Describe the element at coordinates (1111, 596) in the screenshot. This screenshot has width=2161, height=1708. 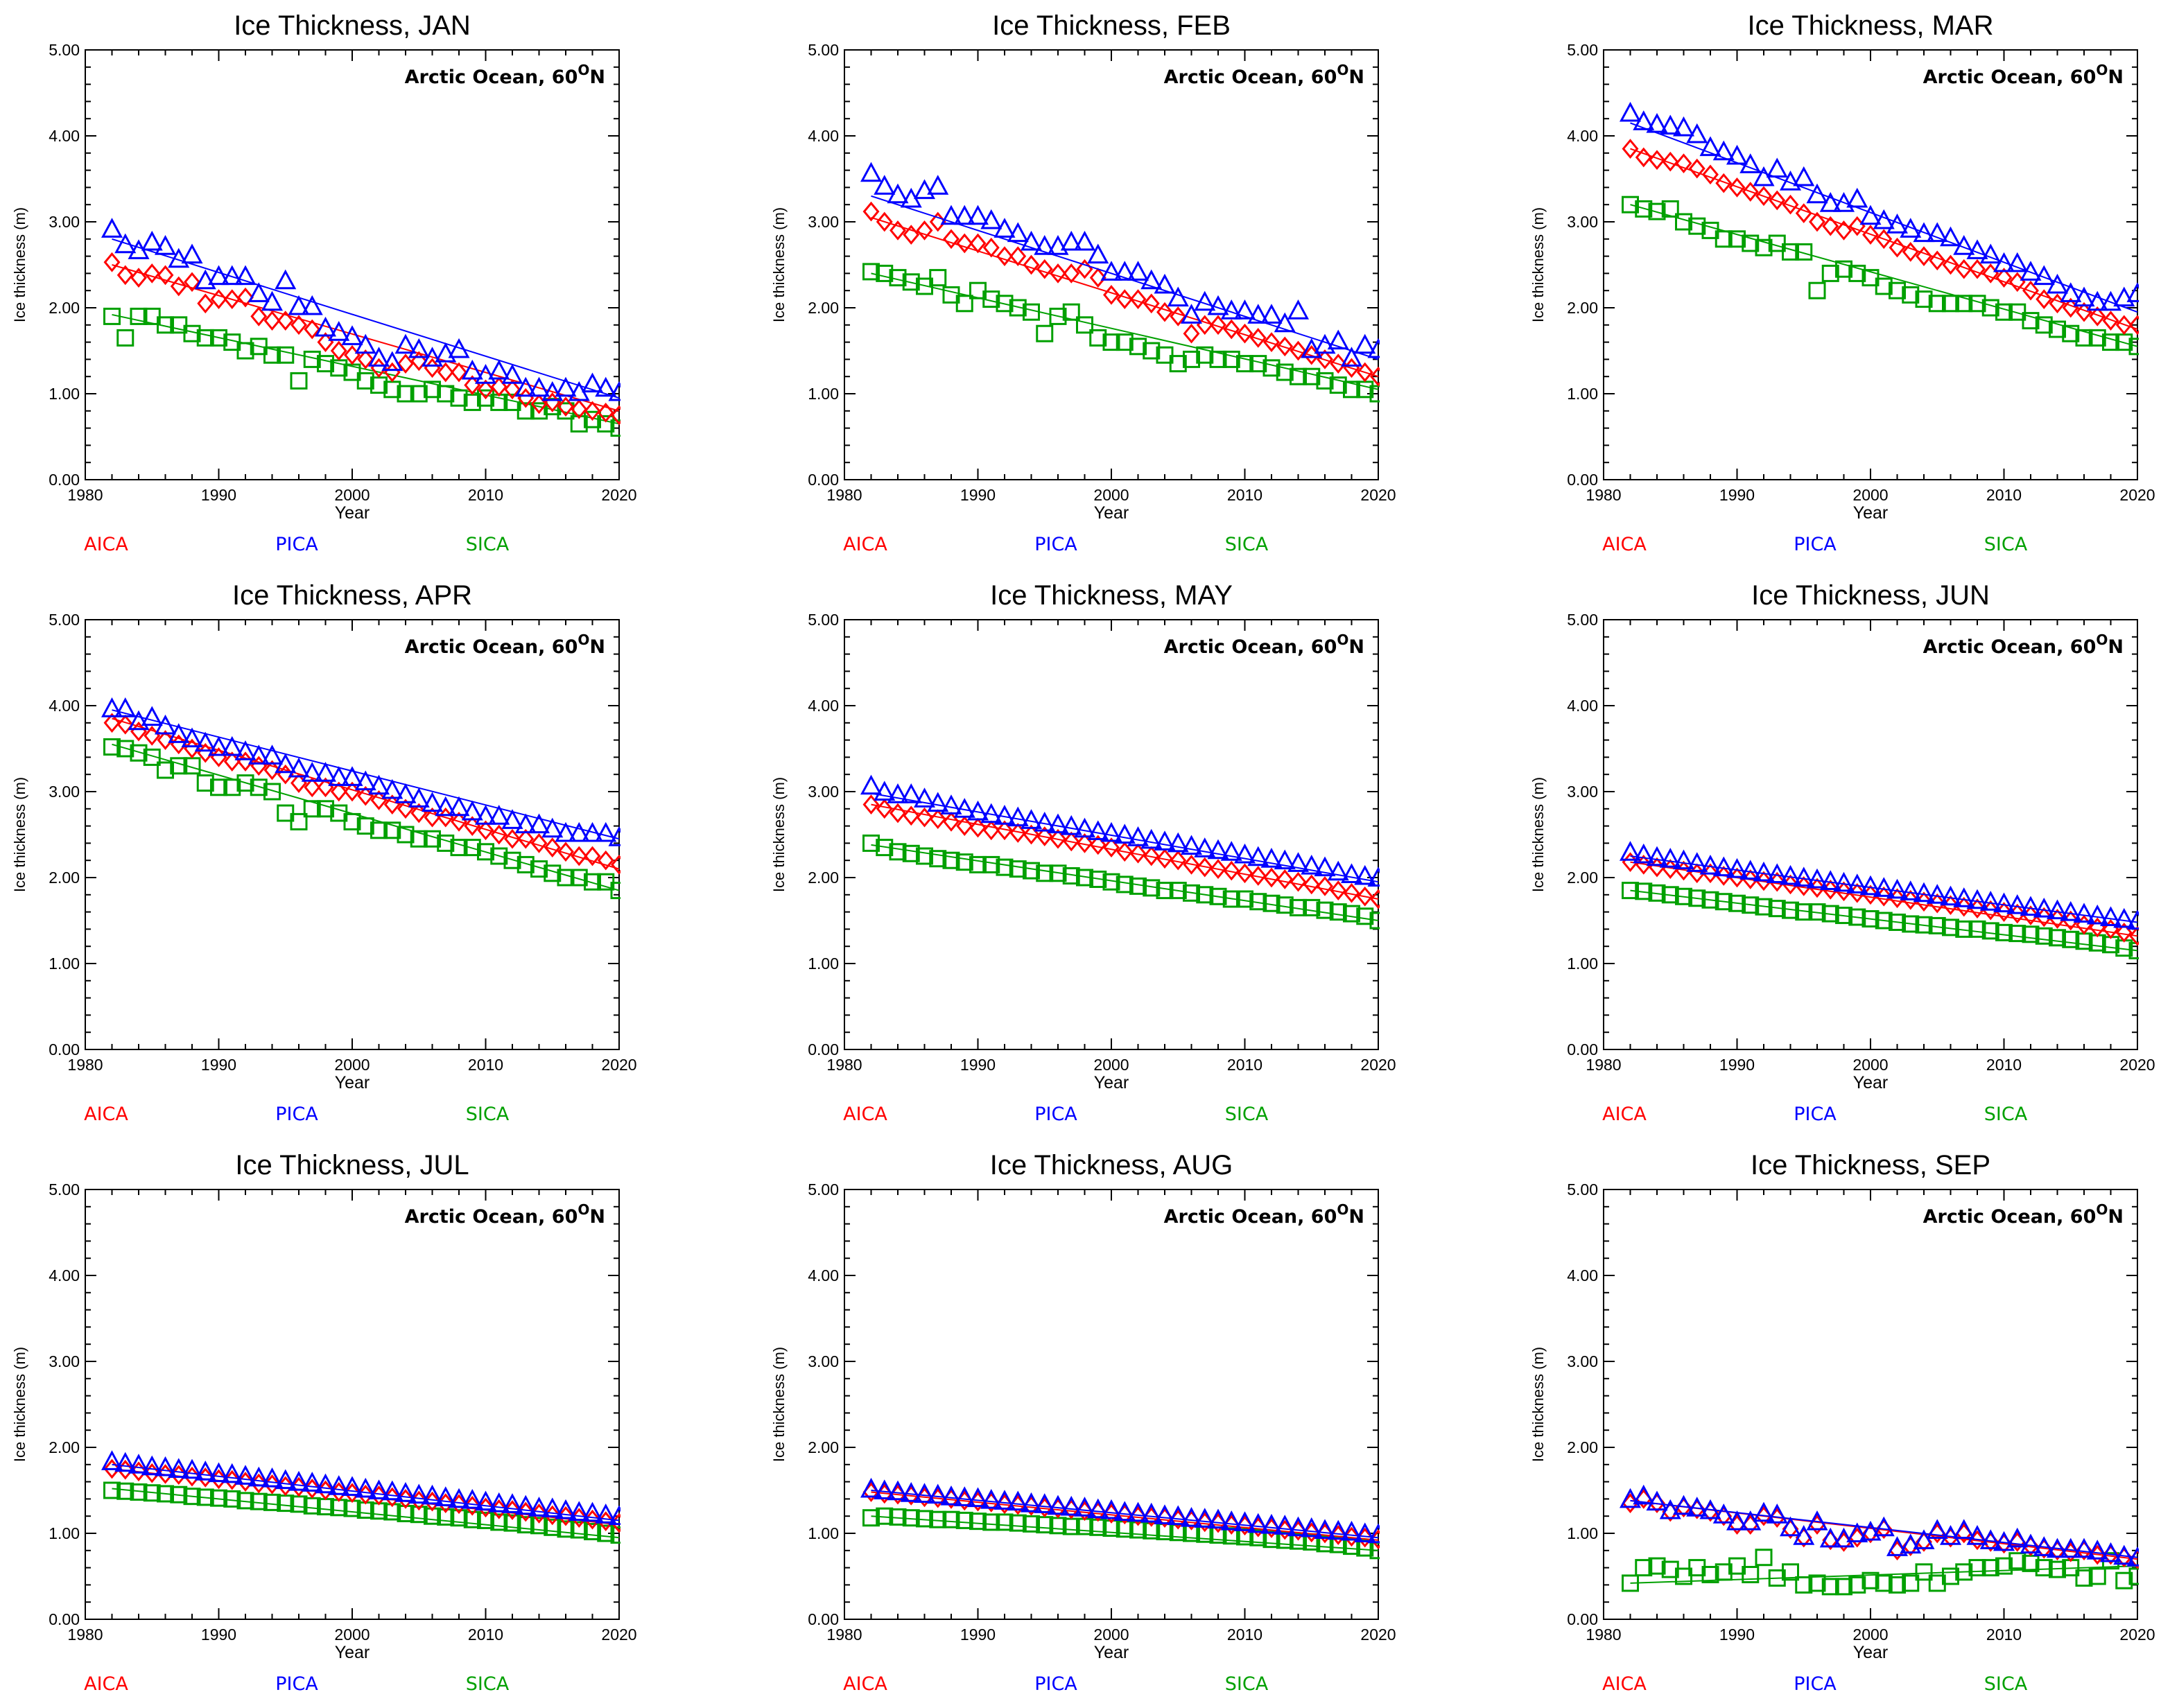
I see `chart-title: Ice Thickness, MAY` at that location.